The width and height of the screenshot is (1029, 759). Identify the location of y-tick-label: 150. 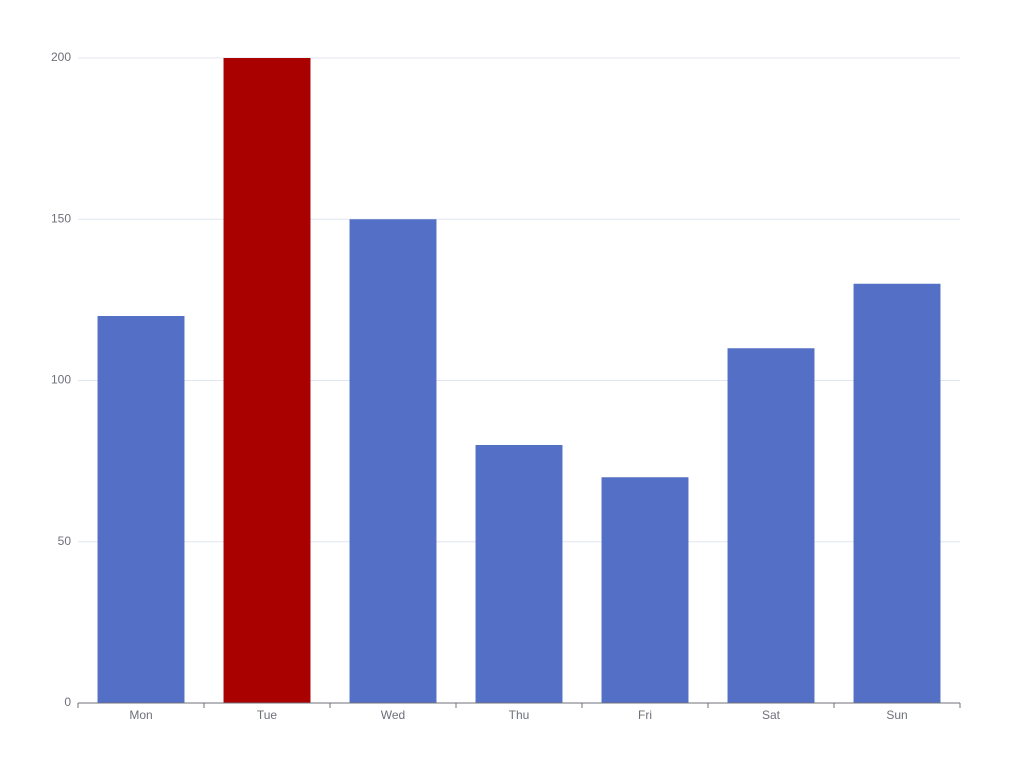
(61, 218).